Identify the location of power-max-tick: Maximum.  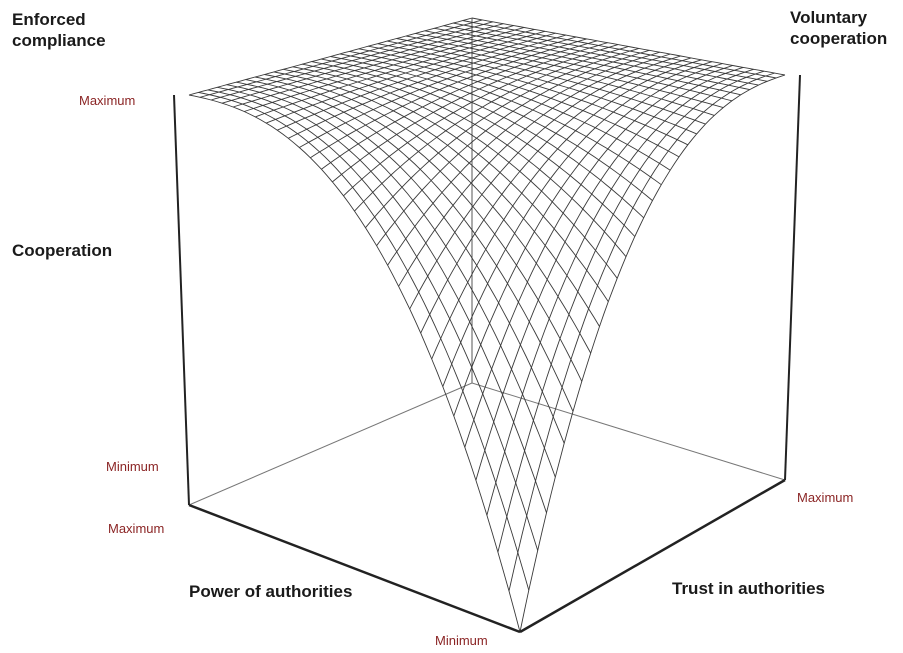
(136, 528).